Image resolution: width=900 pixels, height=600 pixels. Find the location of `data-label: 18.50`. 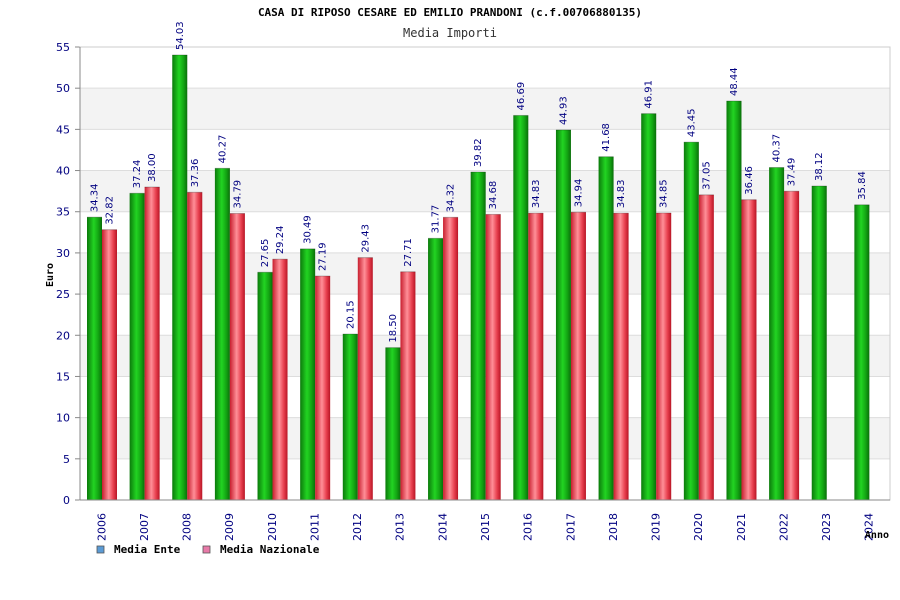

data-label: 18.50 is located at coordinates (393, 328).